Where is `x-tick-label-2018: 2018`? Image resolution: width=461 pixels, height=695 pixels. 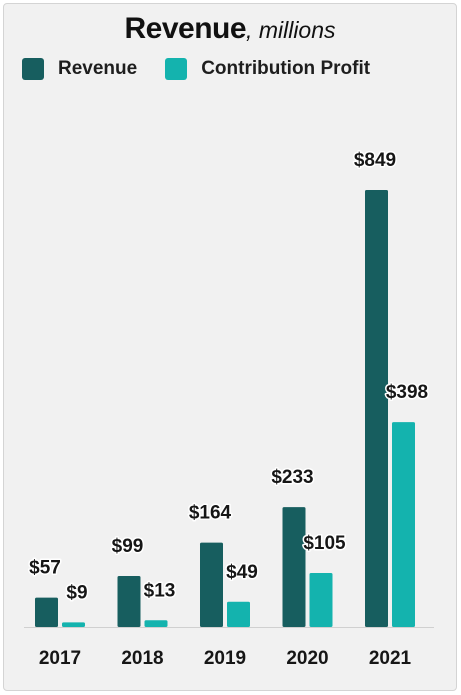 x-tick-label-2018: 2018 is located at coordinates (142, 658).